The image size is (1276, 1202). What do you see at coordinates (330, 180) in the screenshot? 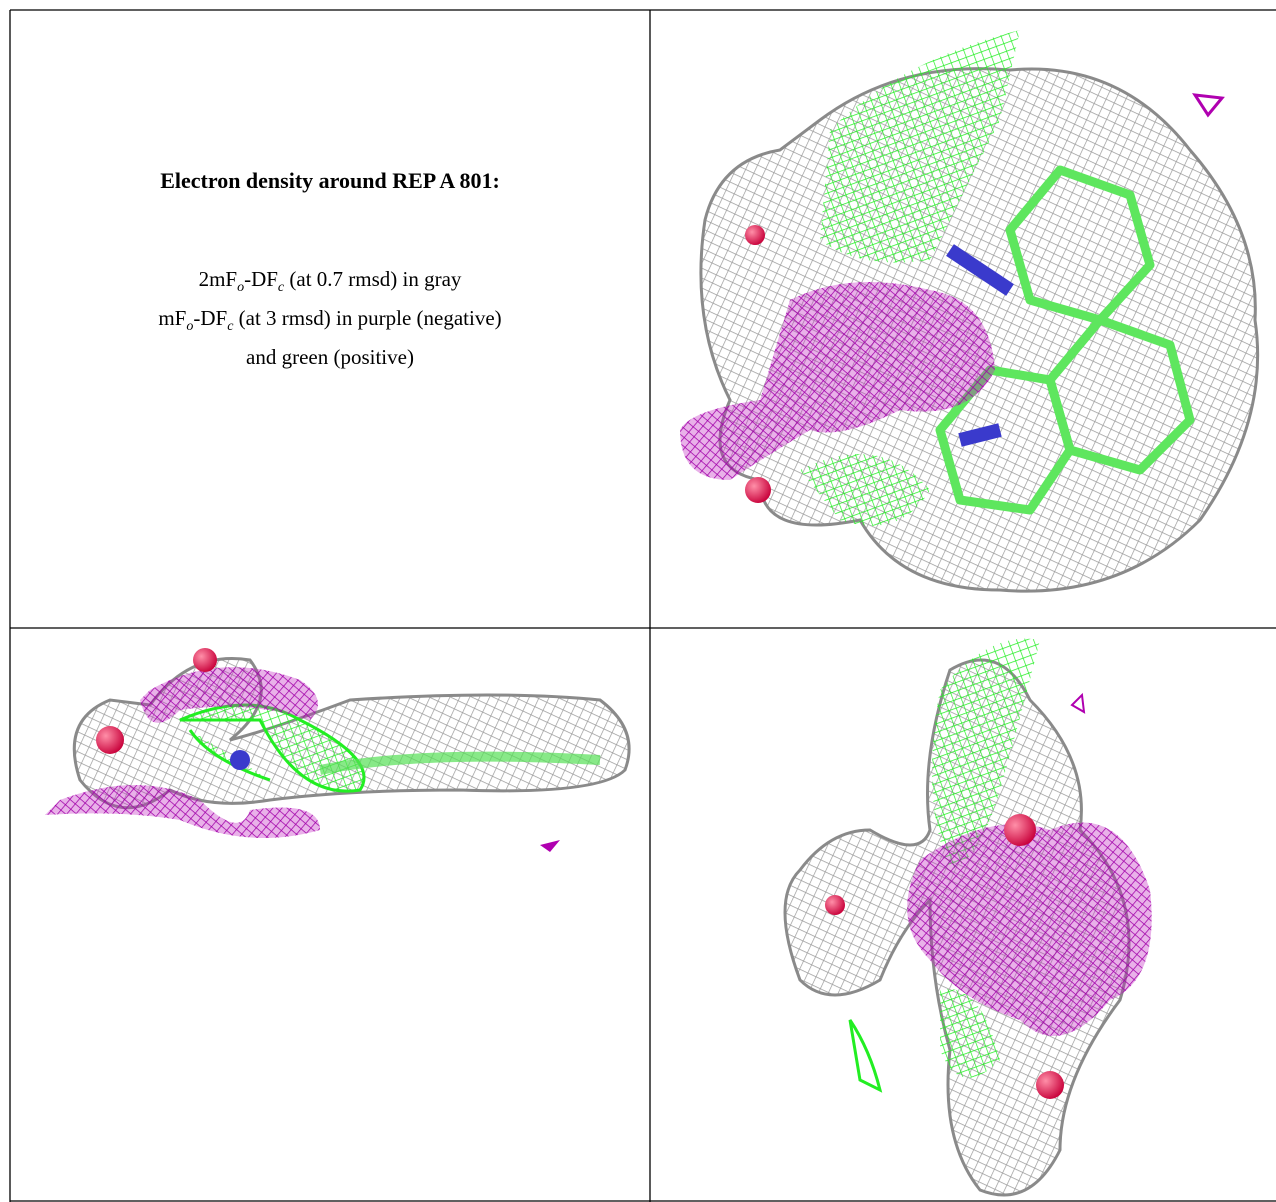
I see `caption-title: Electron density around REP A 801:` at bounding box center [330, 180].